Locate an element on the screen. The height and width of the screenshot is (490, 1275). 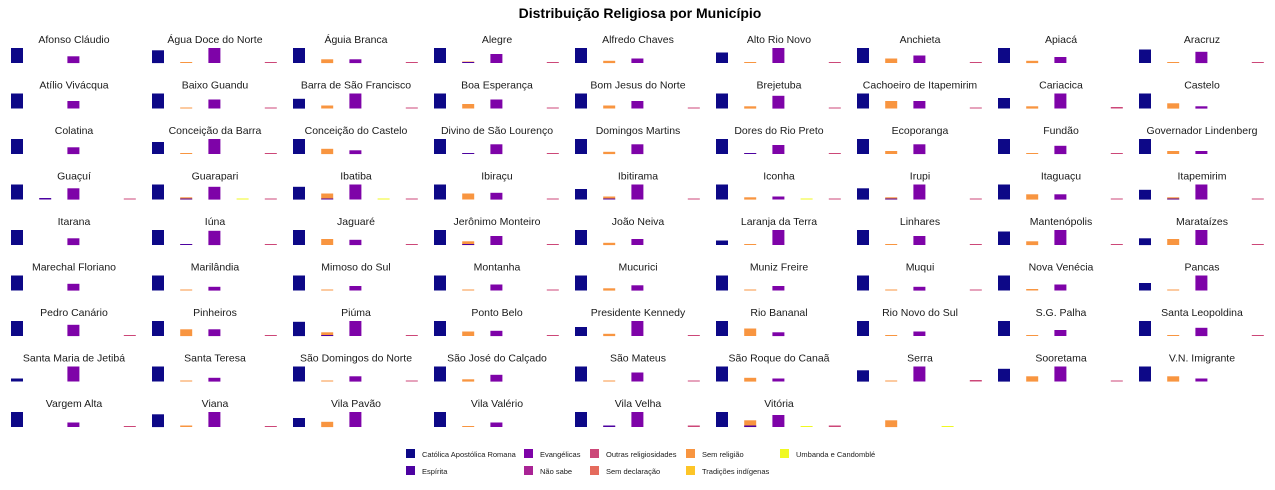
facet-label: Cachoeiro de Itapemirim is located at coordinates (920, 86).